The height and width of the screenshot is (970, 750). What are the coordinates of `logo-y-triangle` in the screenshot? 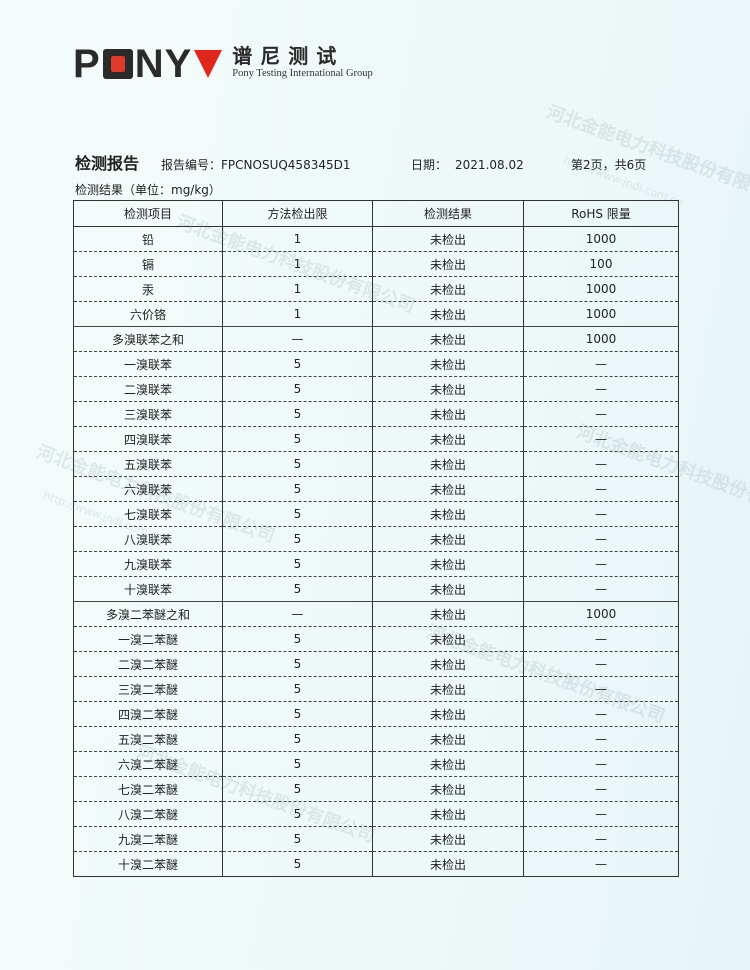 It's located at (208, 64).